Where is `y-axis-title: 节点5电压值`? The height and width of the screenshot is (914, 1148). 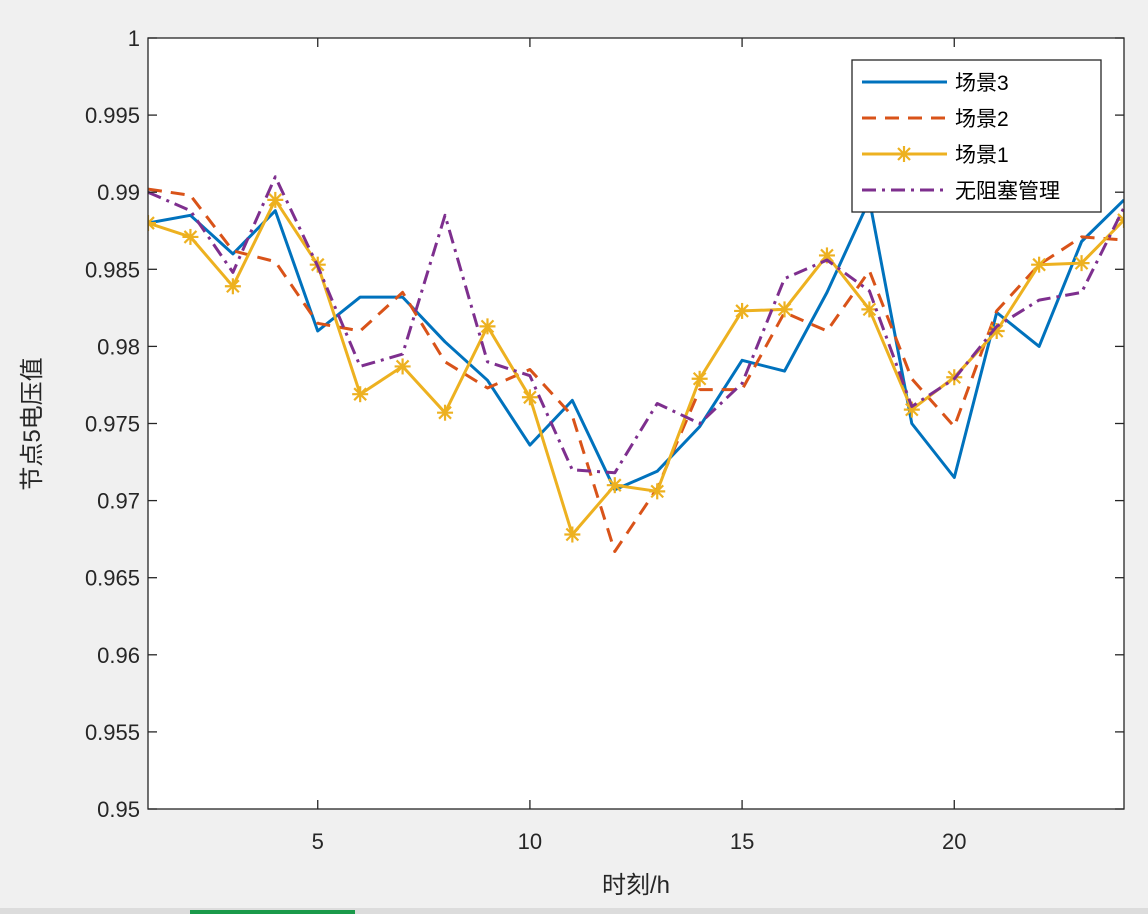 y-axis-title: 节点5电压值 is located at coordinates (32, 423).